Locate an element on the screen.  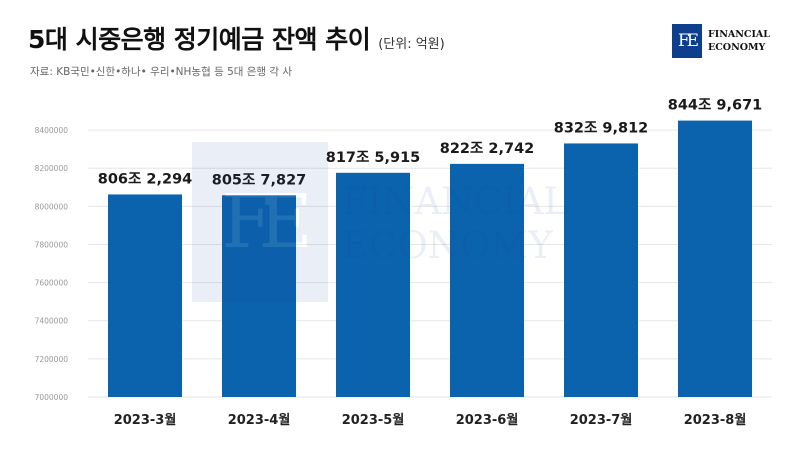
y-tick-label: 7600000 is located at coordinates (52, 283).